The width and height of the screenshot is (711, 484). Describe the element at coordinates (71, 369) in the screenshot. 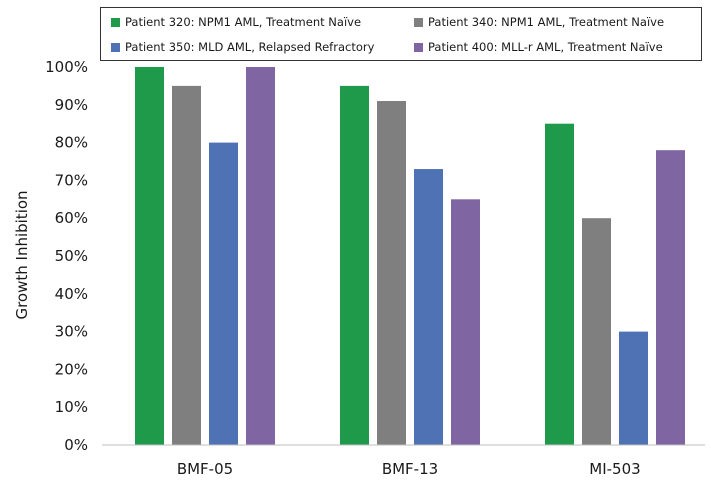

I see `y-tick-label: 20%` at that location.